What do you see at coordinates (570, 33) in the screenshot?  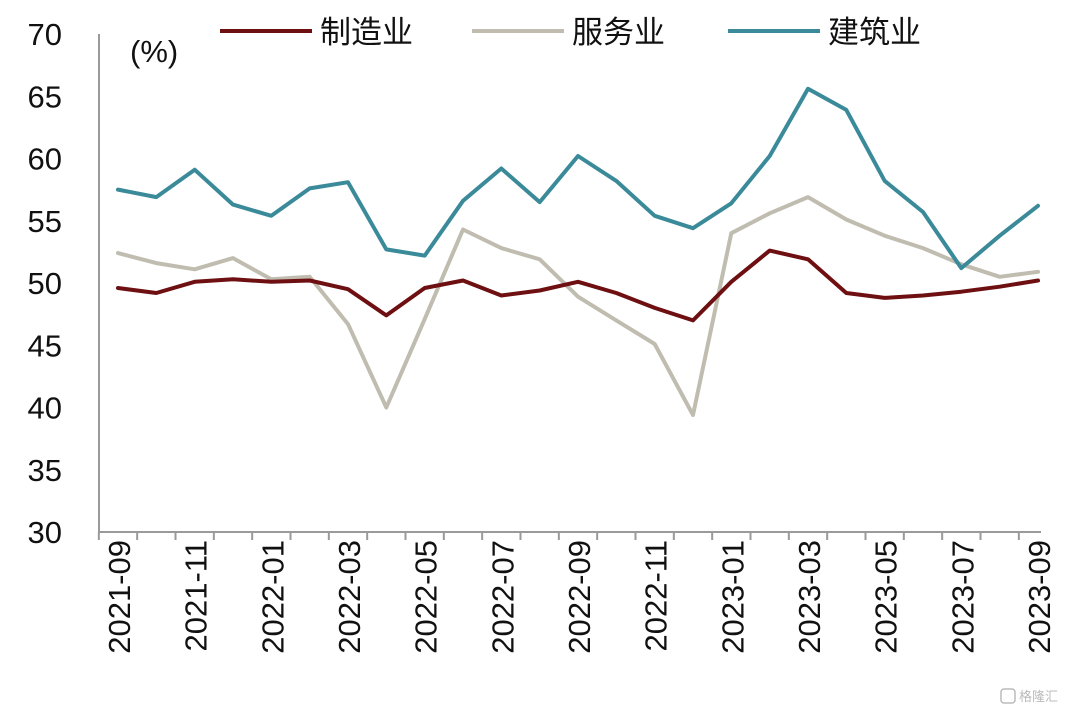 I see `legend: 制造业 服务业 建筑业` at bounding box center [570, 33].